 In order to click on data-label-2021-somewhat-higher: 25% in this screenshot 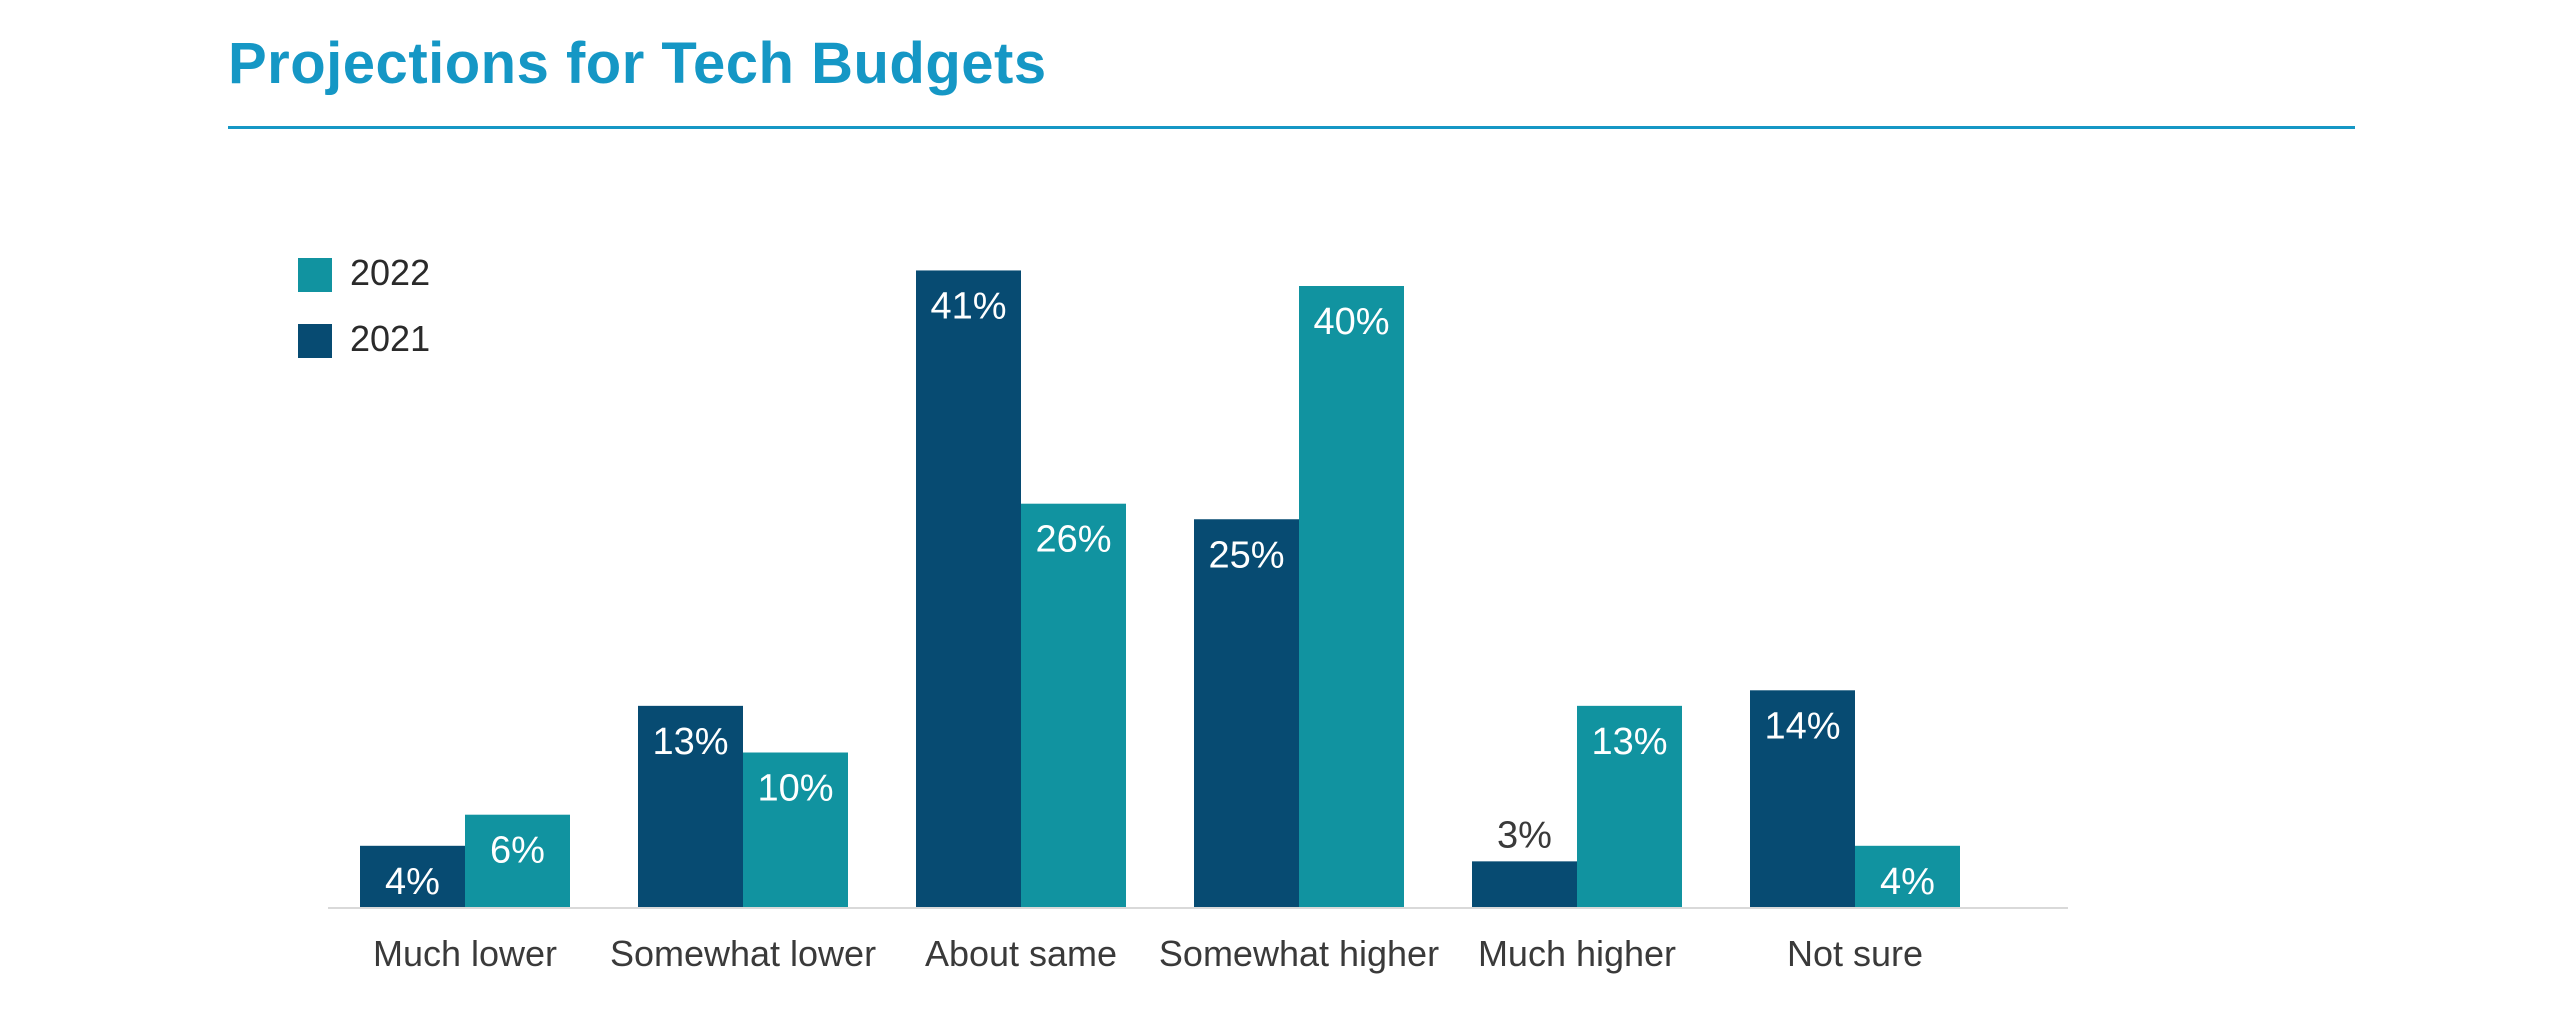, I will do `click(1246, 555)`.